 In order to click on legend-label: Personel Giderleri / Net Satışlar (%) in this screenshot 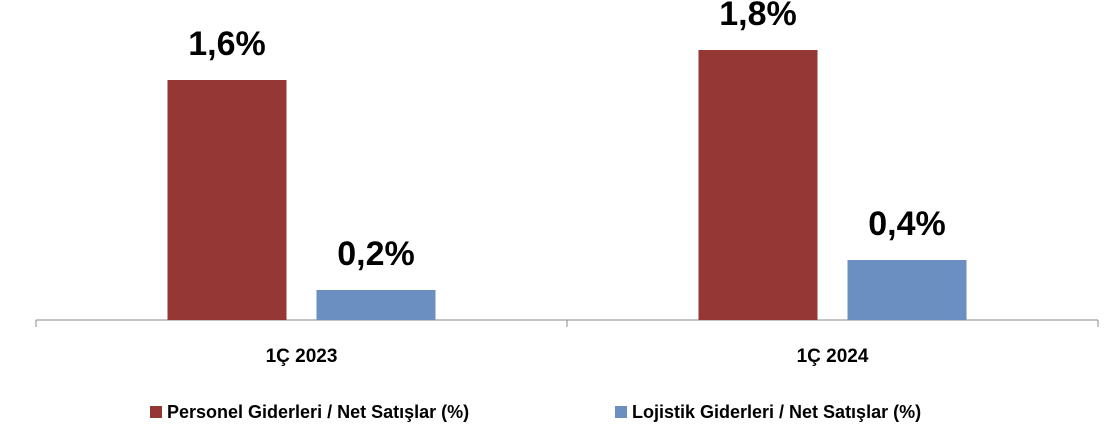, I will do `click(318, 412)`.